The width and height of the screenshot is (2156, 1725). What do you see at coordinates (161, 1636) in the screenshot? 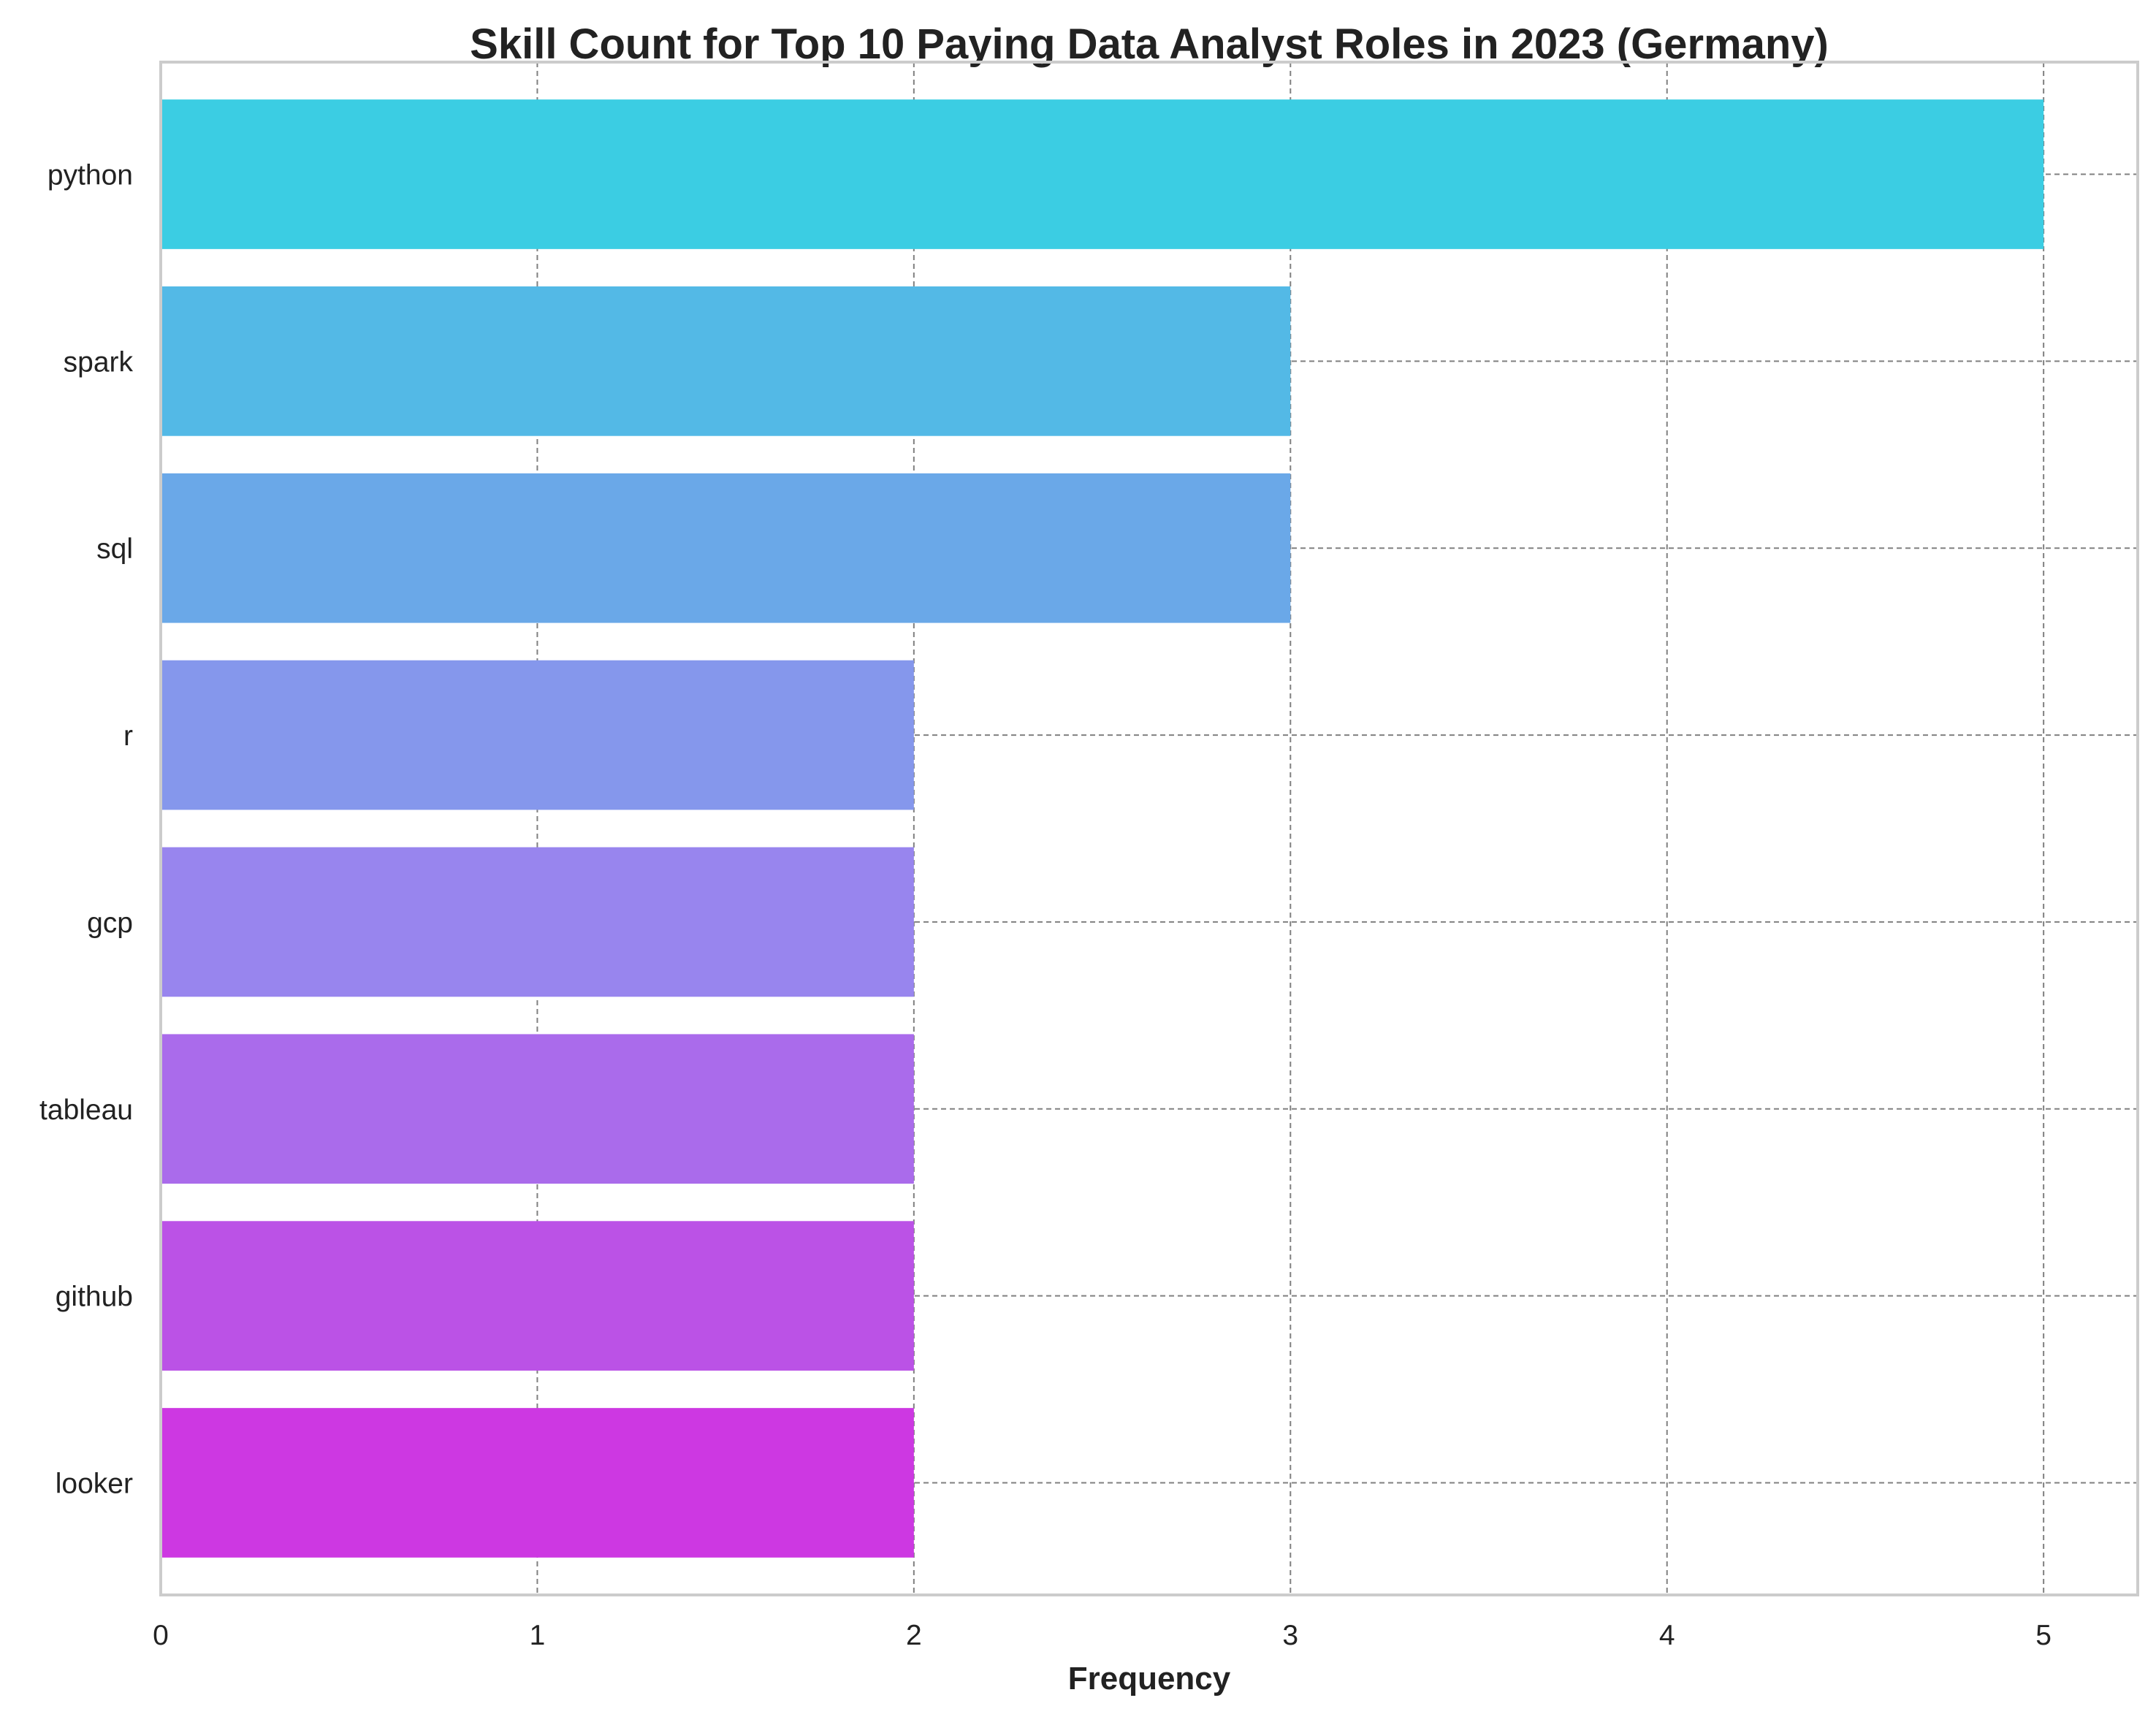
I see `x-tick-label: 0` at bounding box center [161, 1636].